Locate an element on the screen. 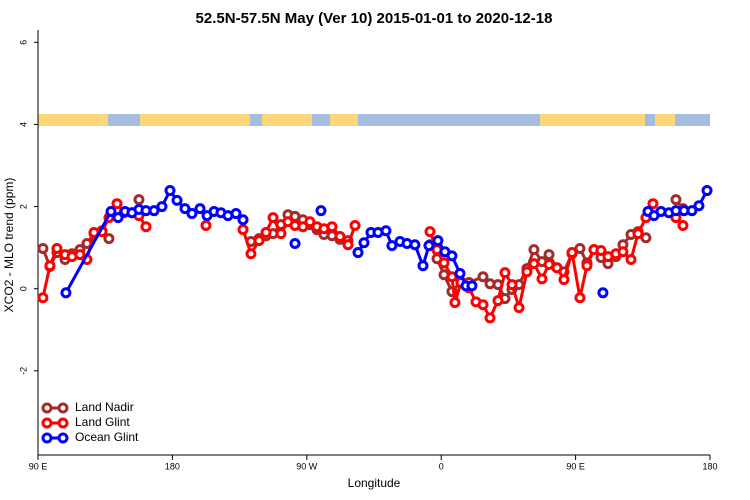 This screenshot has height=500, width=750. y-tick-label: 6 is located at coordinates (23, 42).